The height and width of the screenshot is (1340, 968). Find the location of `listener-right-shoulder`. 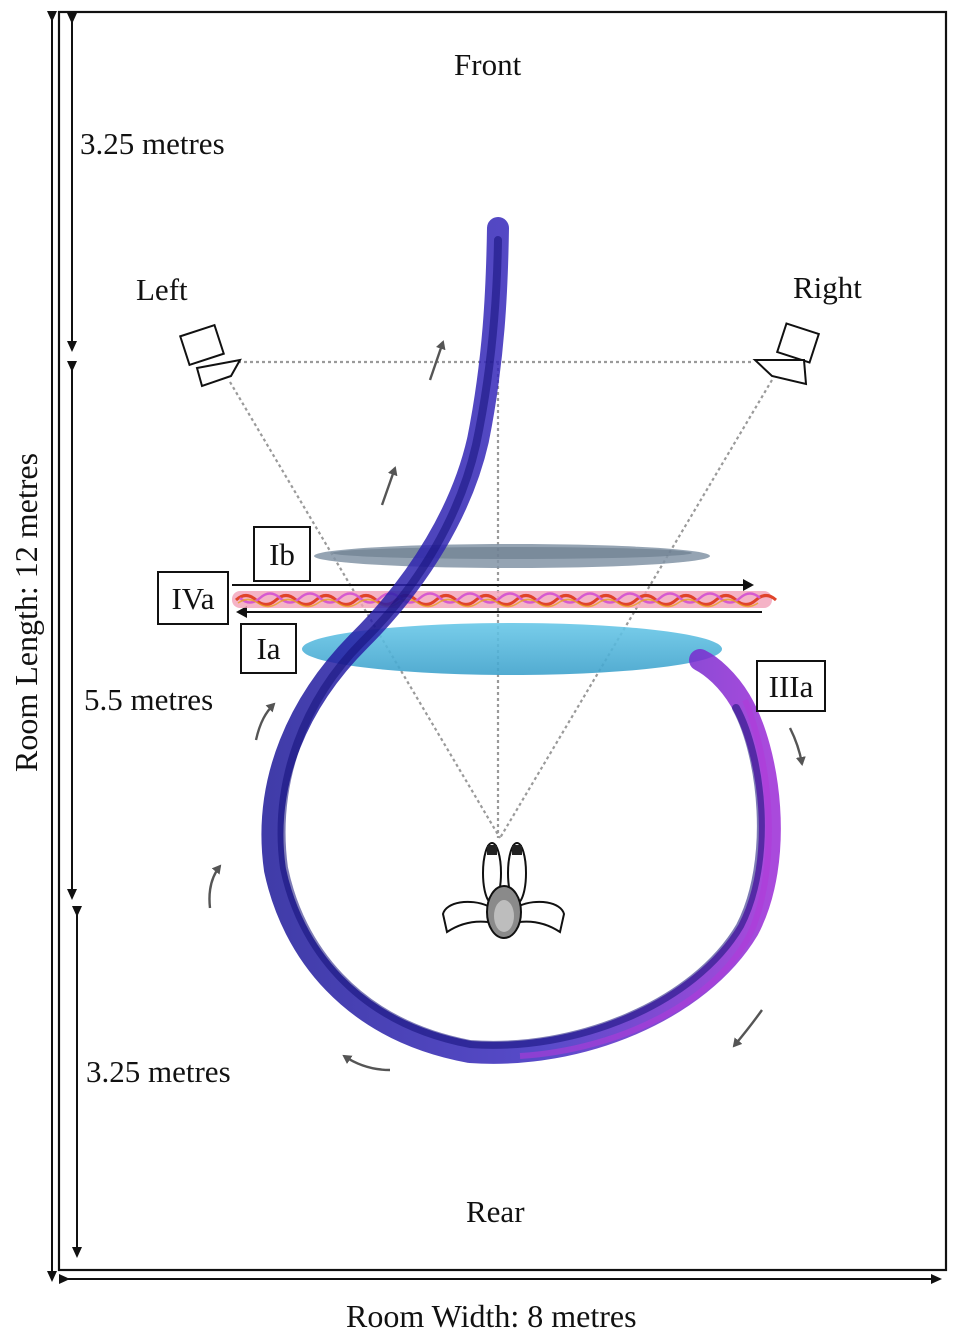

listener-right-shoulder is located at coordinates (542, 917).